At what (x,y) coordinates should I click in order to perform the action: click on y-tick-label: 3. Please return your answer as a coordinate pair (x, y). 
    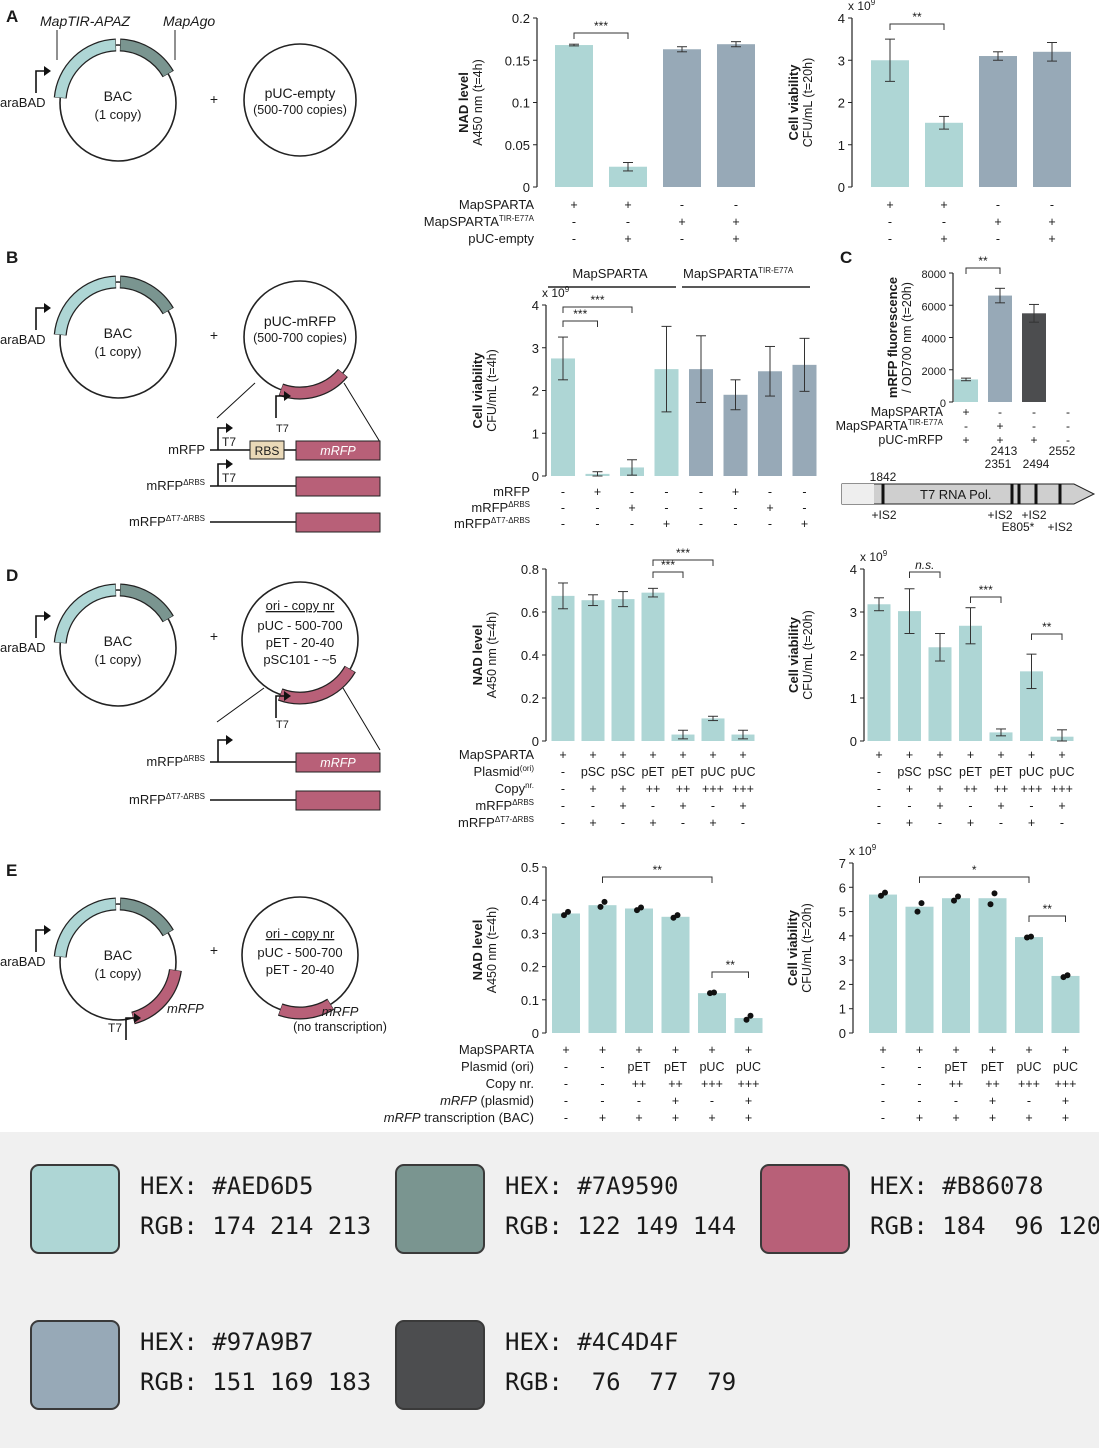
    Looking at the image, I should click on (841, 60).